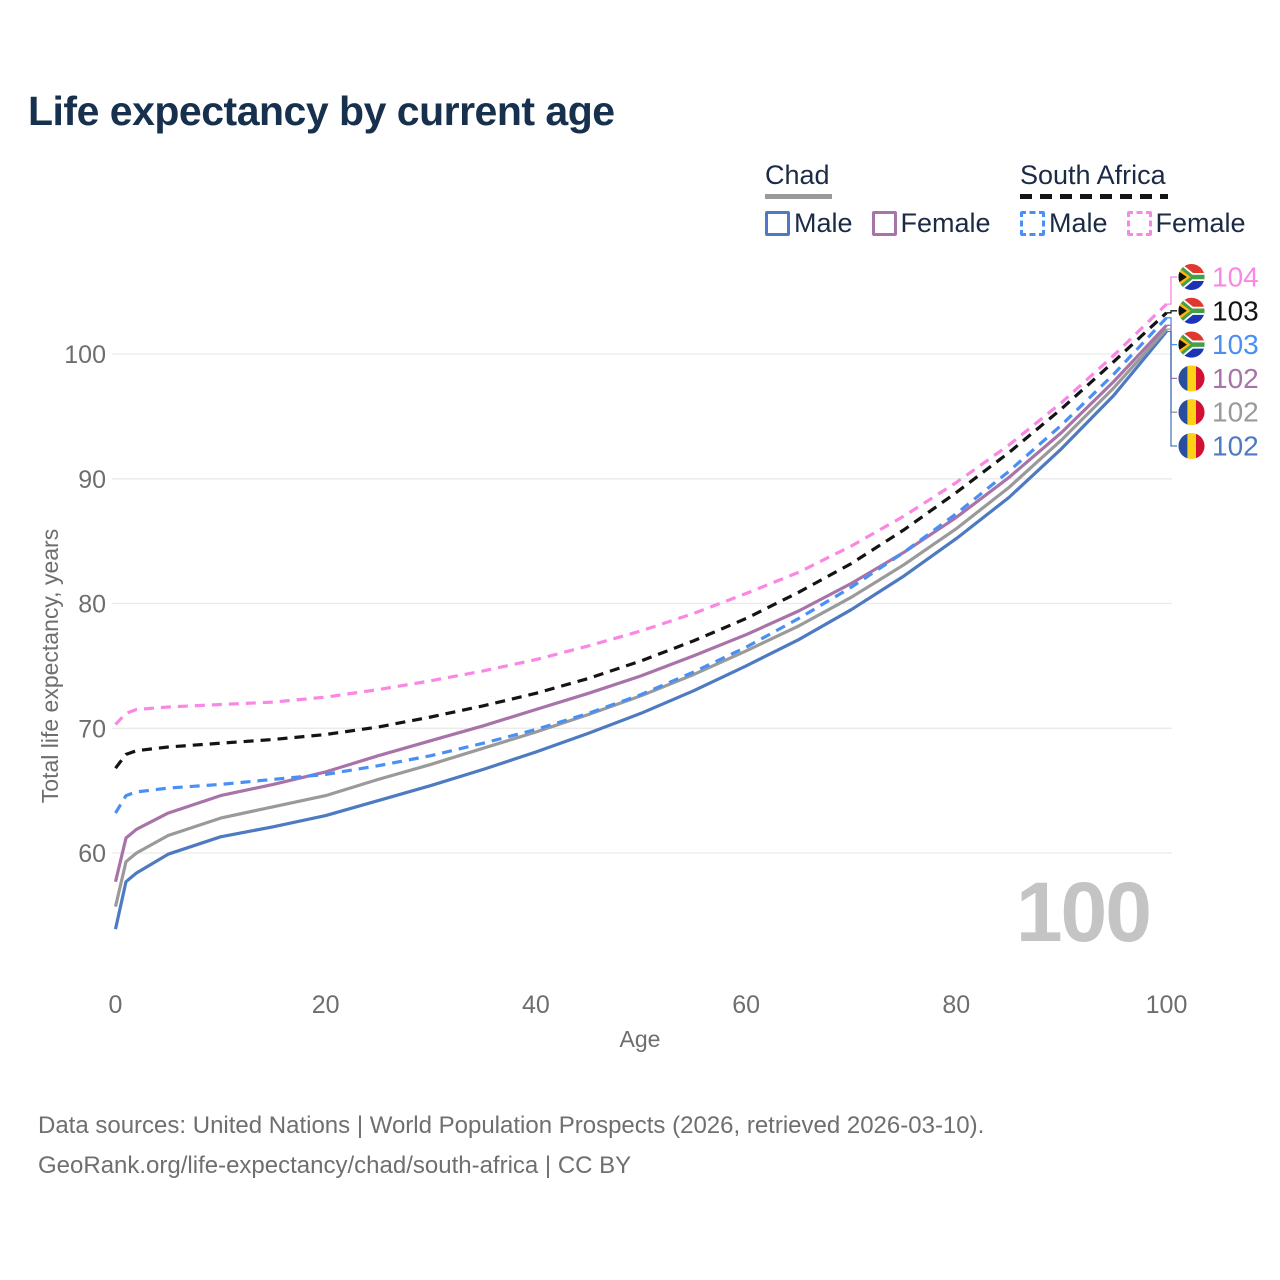 The image size is (1280, 1280). Describe the element at coordinates (945, 223) in the screenshot. I see `chad-female-label: Female` at that location.